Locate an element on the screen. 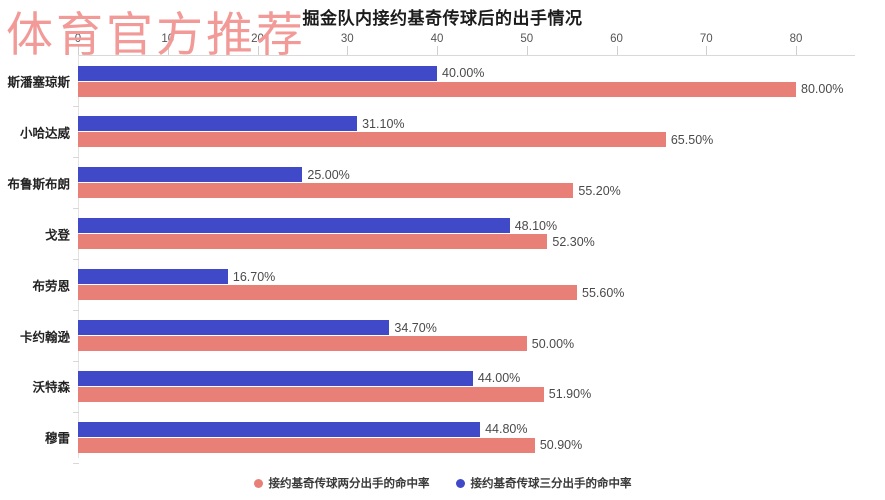 The width and height of the screenshot is (885, 500). x-axis-line is located at coordinates (466, 55).